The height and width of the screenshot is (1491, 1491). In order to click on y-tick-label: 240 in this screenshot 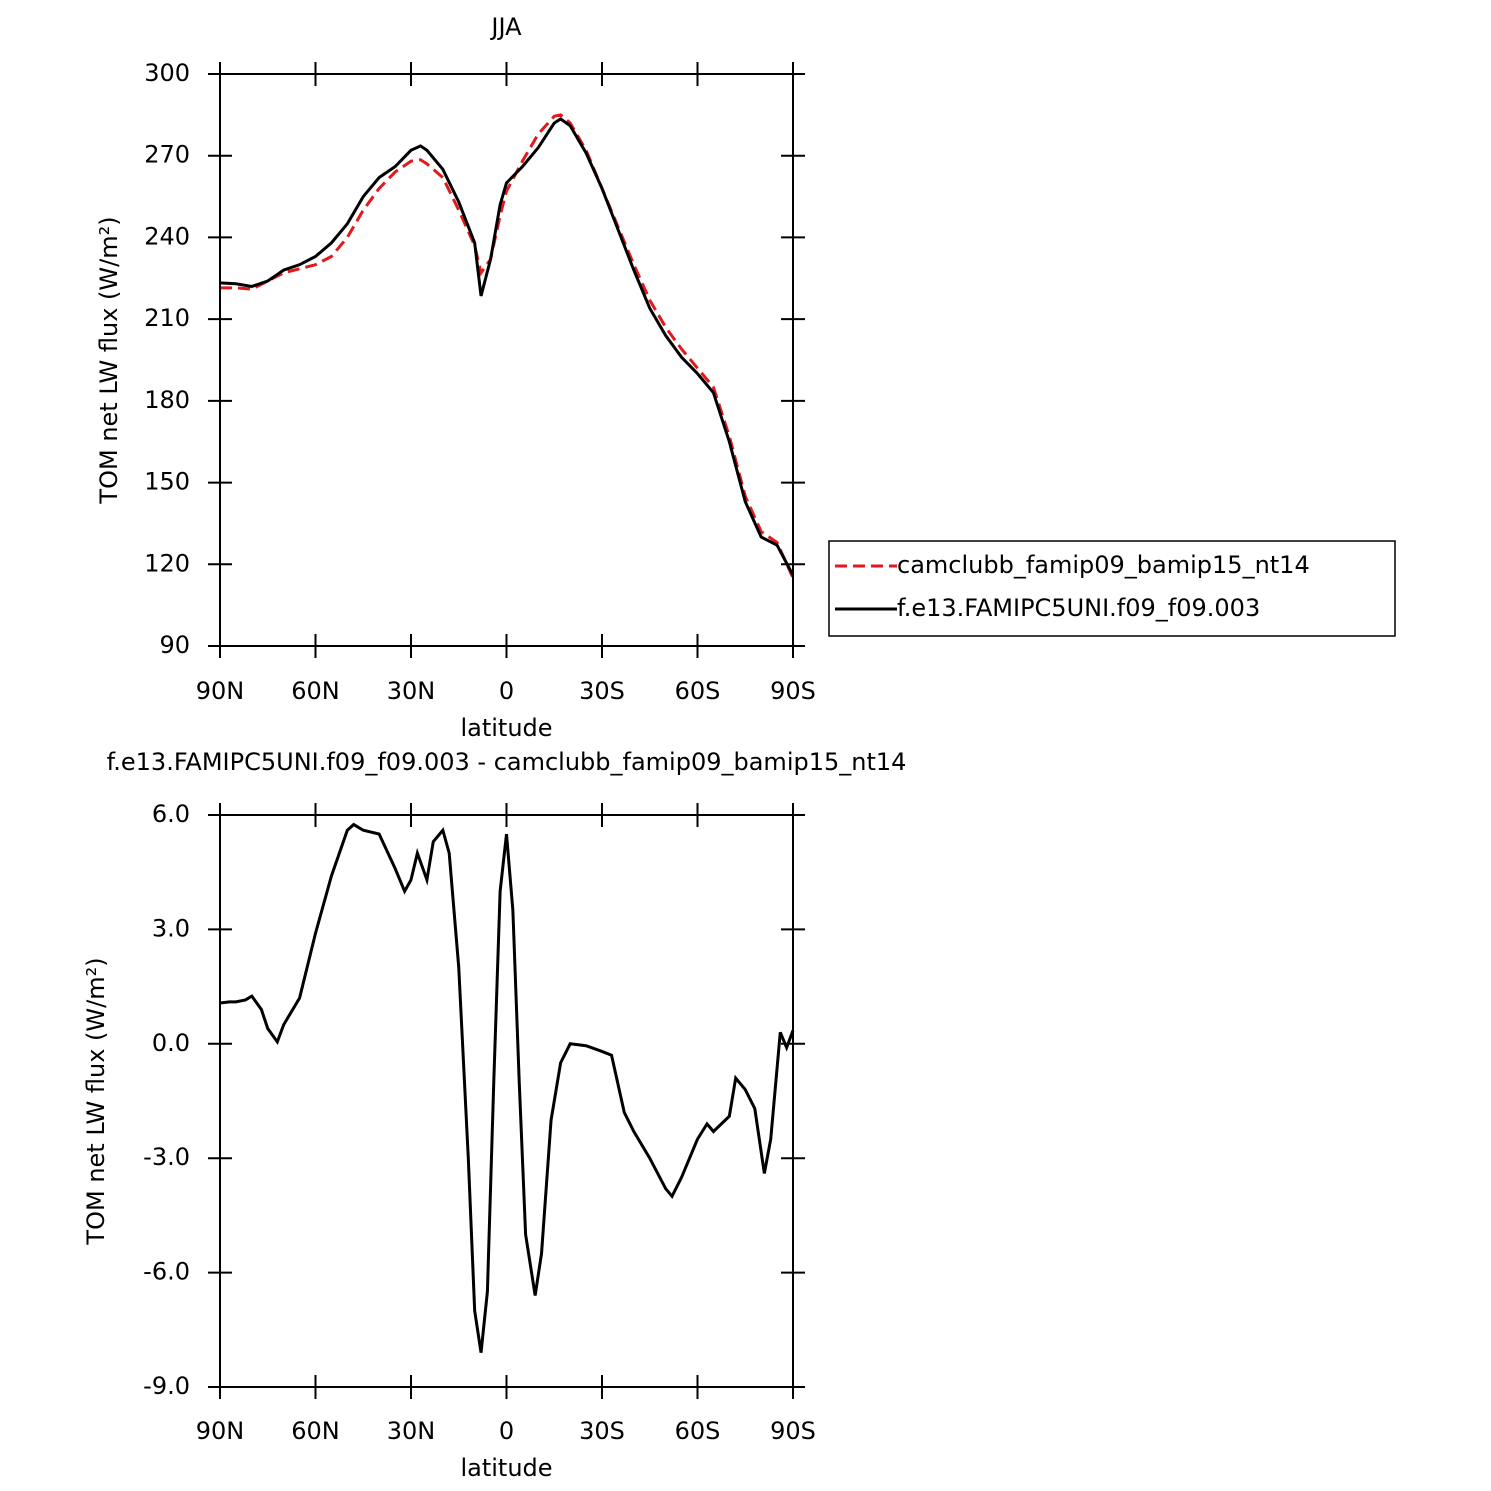, I will do `click(167, 236)`.